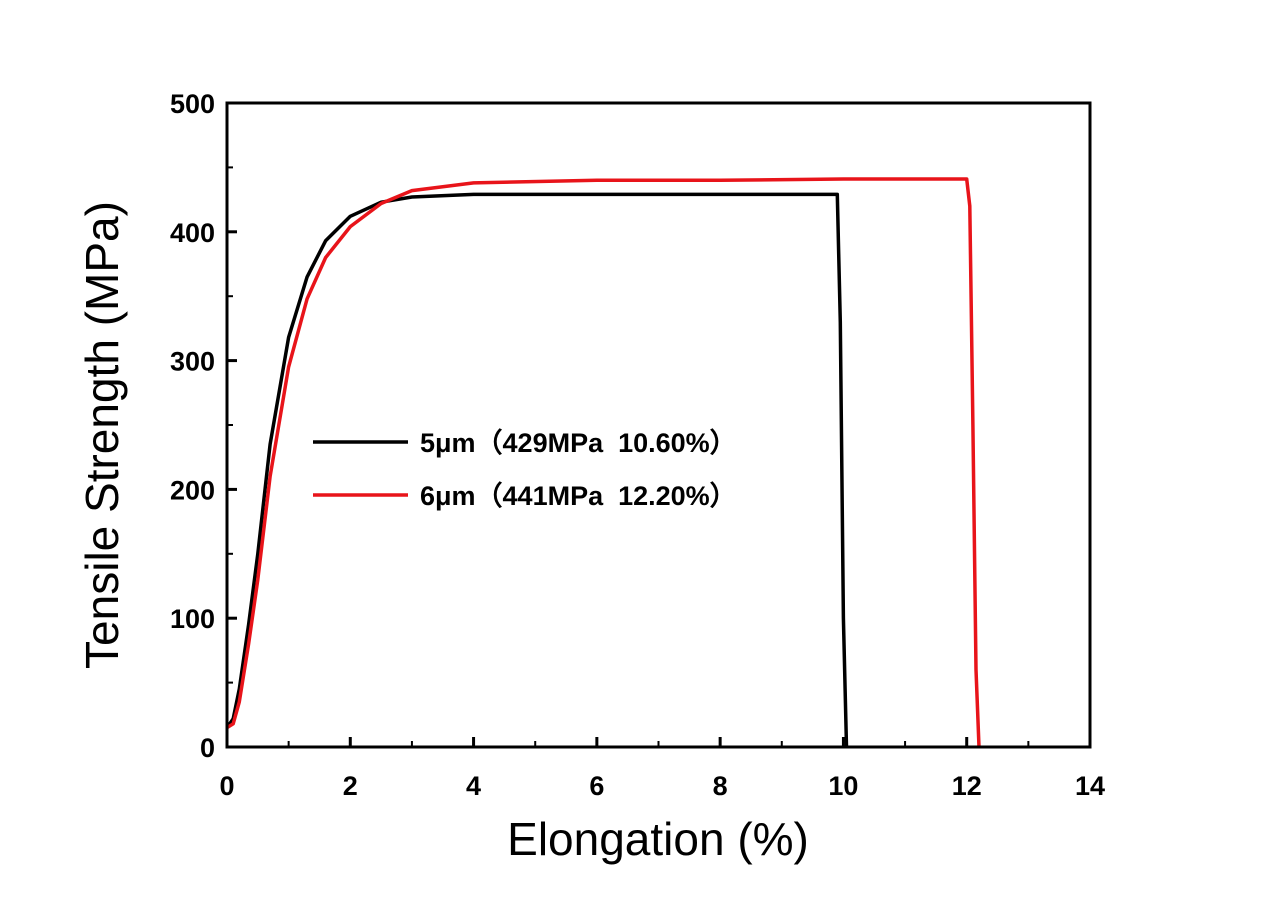 This screenshot has height=897, width=1268. What do you see at coordinates (967, 786) in the screenshot?
I see `x-tick-label: 12` at bounding box center [967, 786].